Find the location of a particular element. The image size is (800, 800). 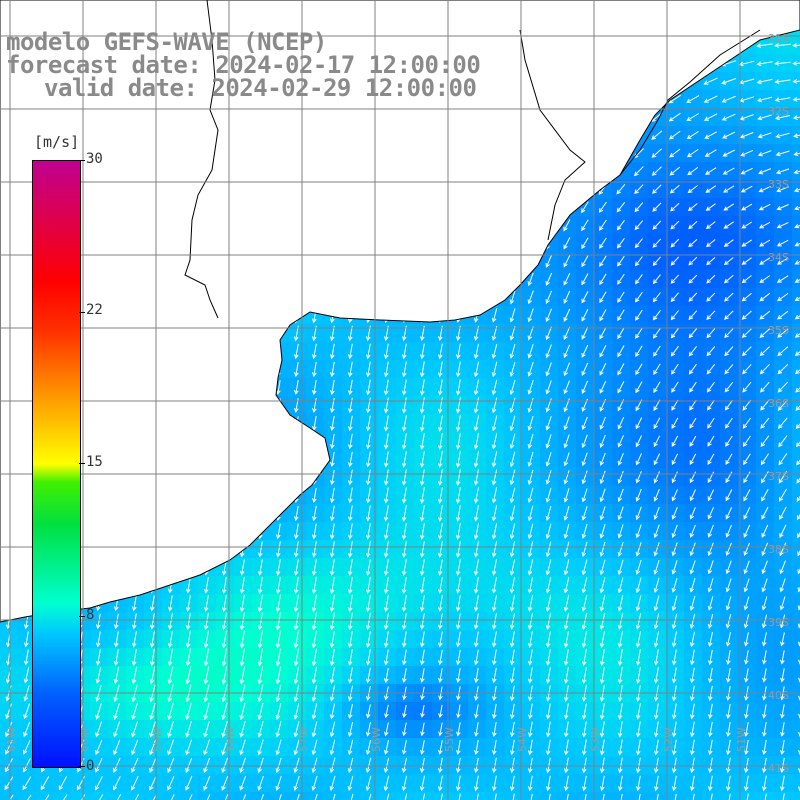

latitude-label: 33S is located at coordinates (778, 184).